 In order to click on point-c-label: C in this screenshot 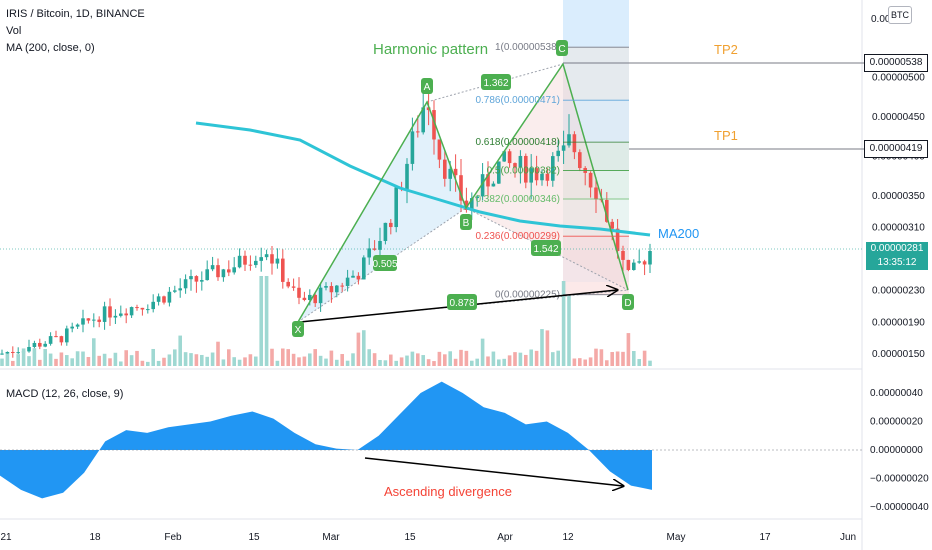, I will do `click(561, 49)`.